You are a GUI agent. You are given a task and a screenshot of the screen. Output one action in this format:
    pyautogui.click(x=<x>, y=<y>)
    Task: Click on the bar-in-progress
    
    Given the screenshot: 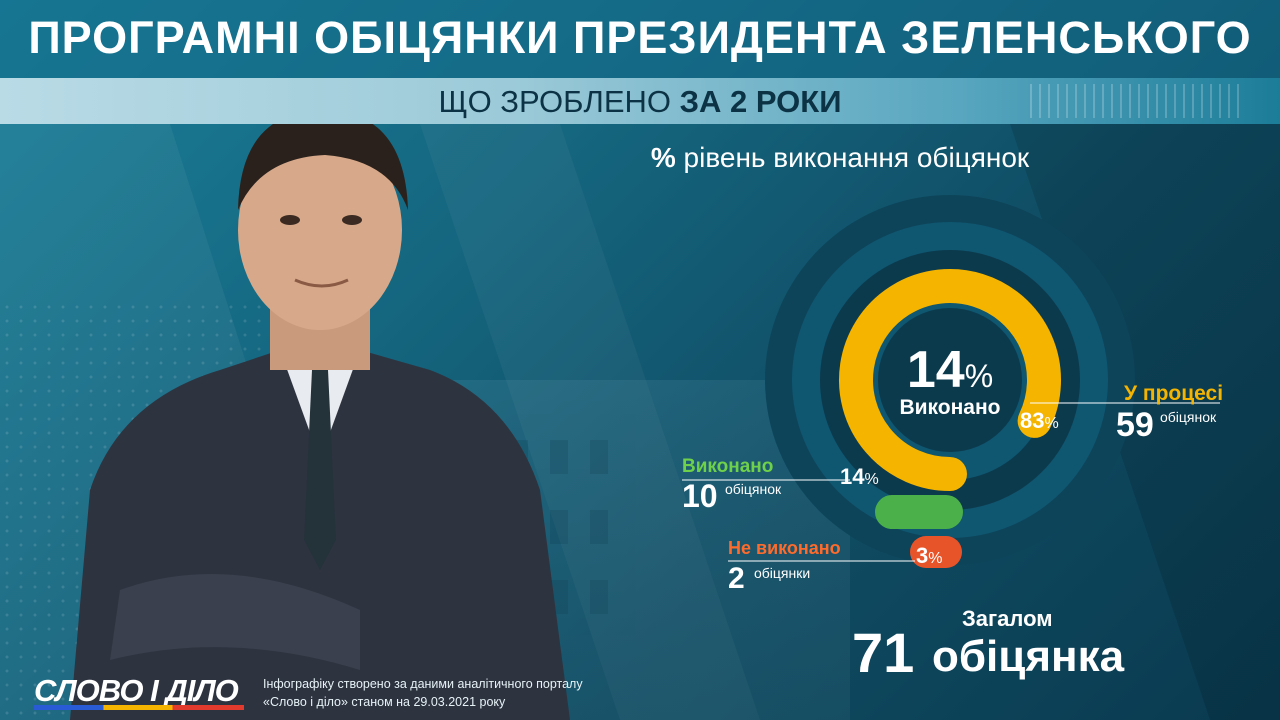 What is the action you would take?
    pyautogui.click(x=950, y=380)
    